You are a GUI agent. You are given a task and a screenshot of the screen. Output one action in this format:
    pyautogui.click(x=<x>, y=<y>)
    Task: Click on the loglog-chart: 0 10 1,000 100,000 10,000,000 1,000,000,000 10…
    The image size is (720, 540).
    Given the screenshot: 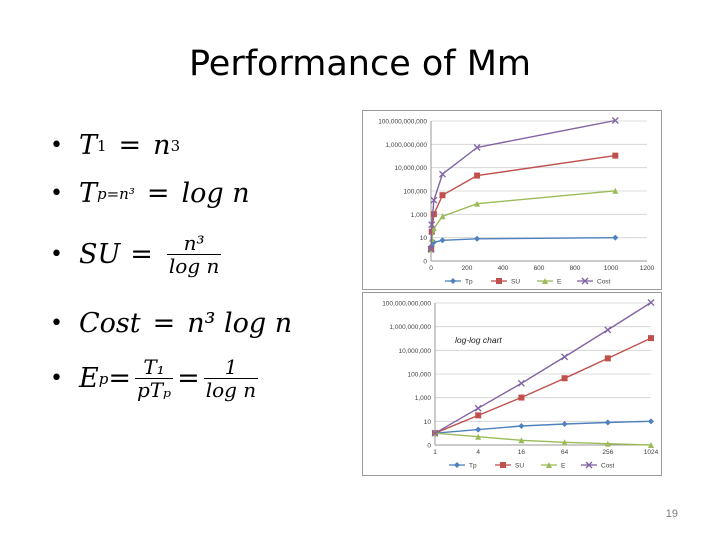 What is the action you would take?
    pyautogui.click(x=520, y=384)
    